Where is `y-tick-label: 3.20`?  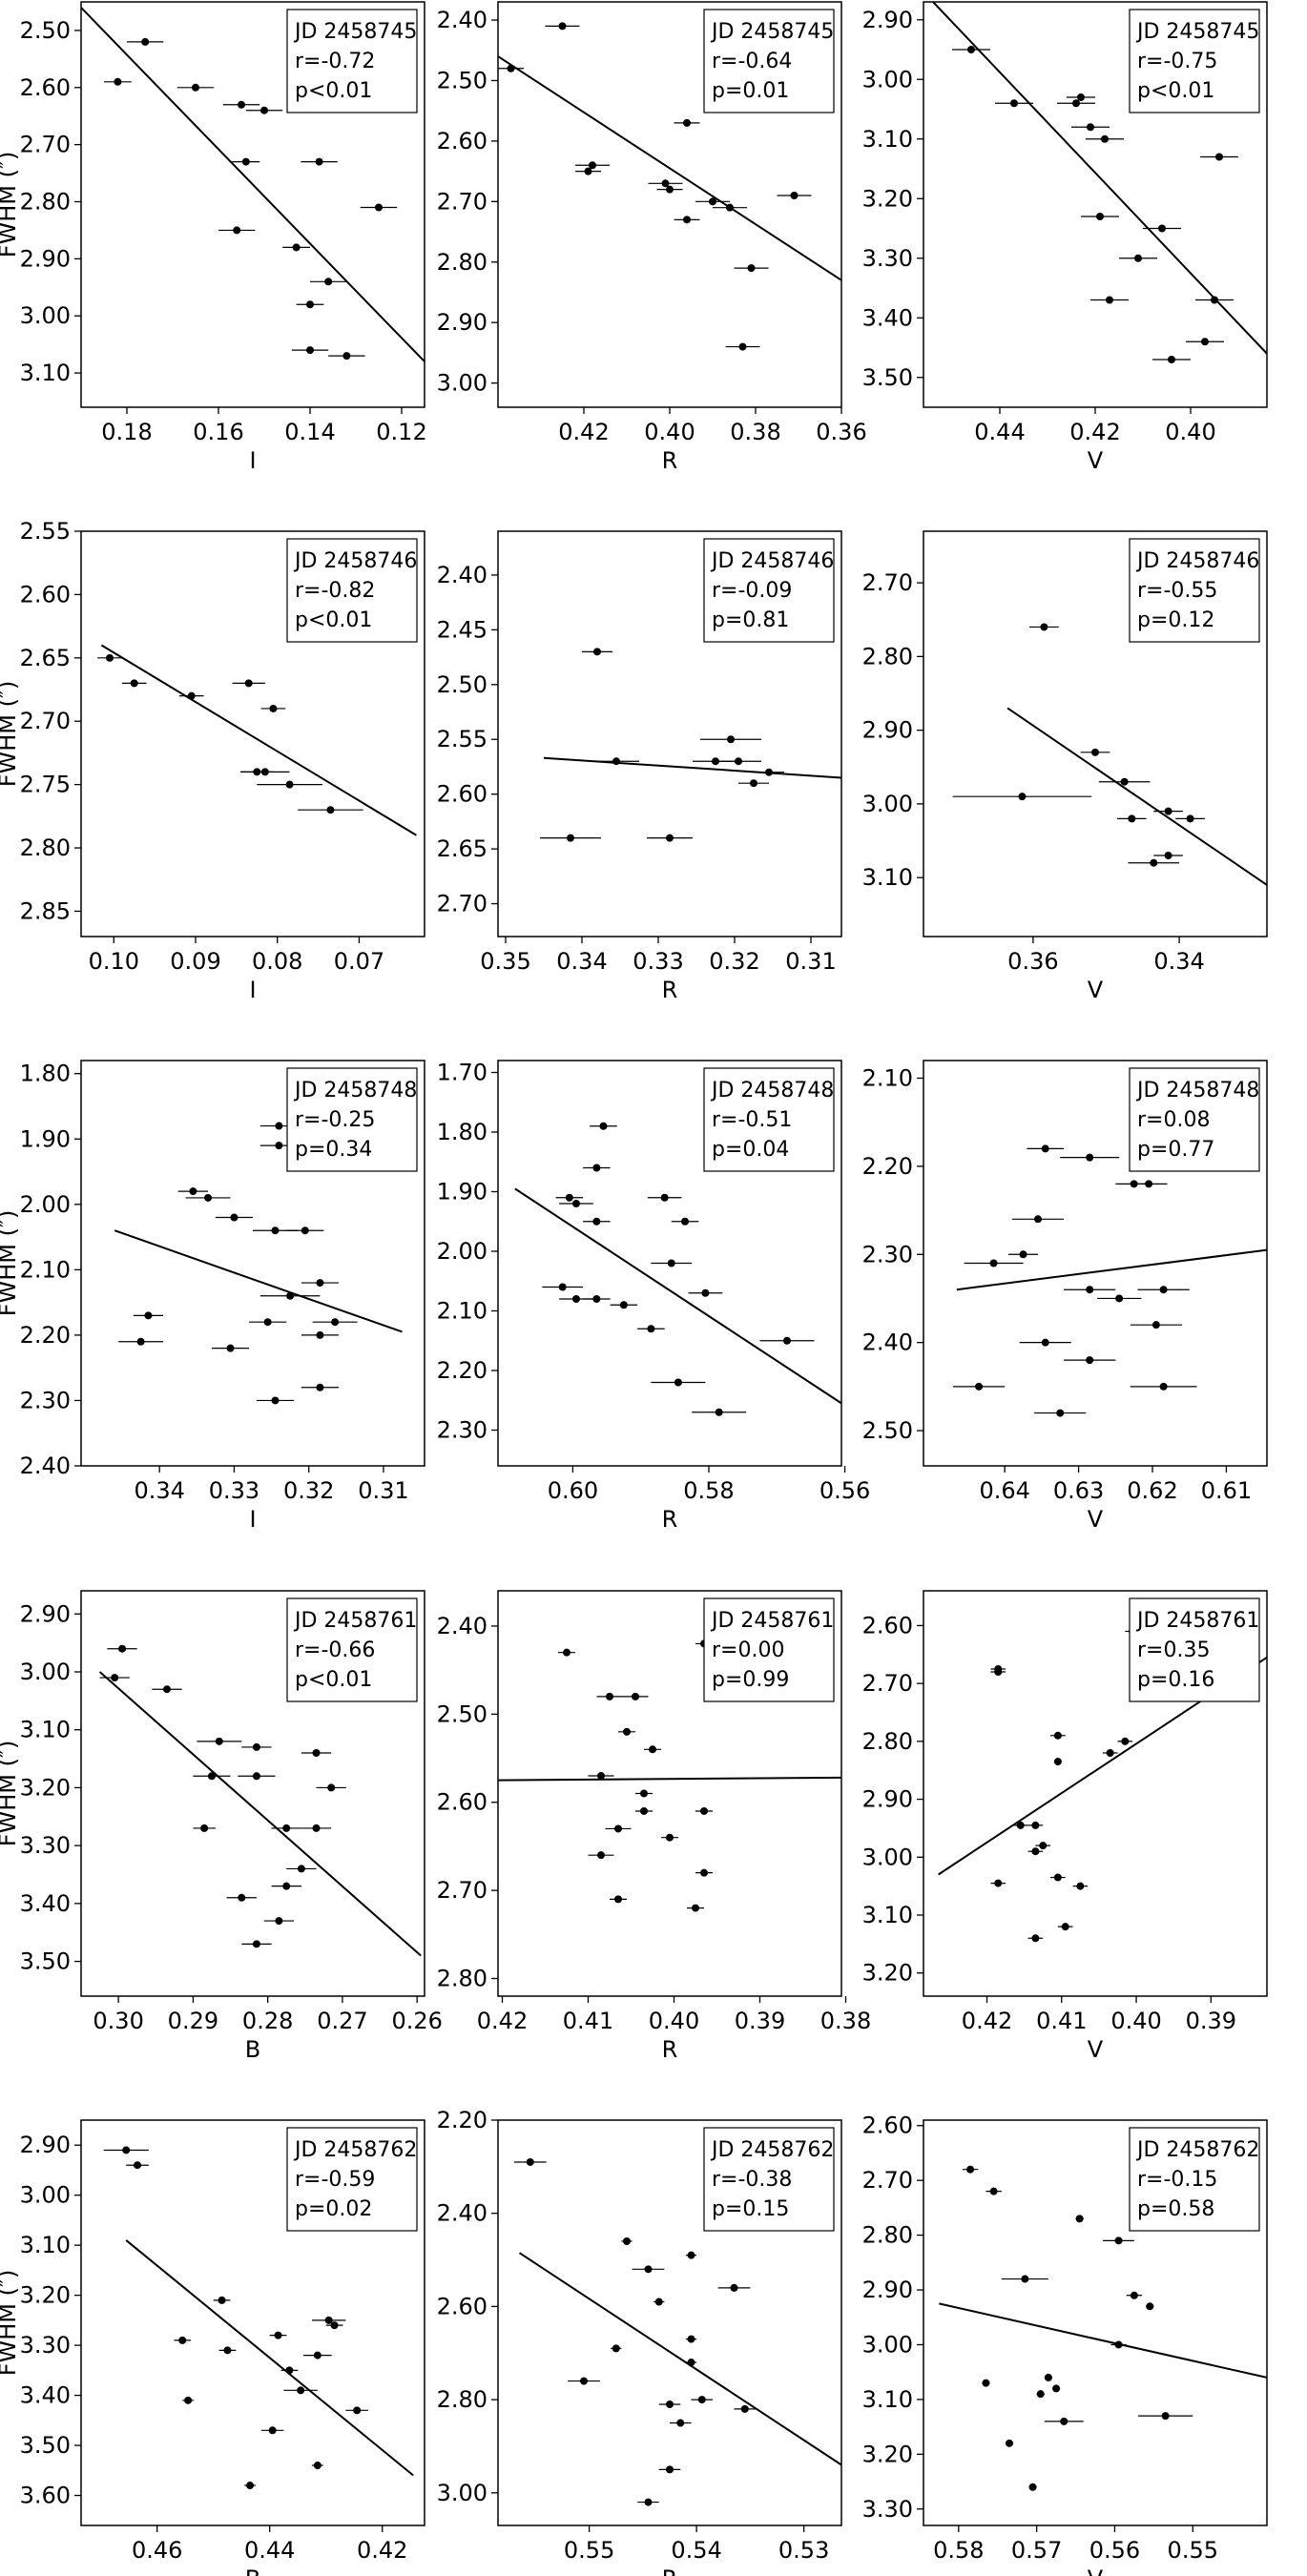 y-tick-label: 3.20 is located at coordinates (888, 1974).